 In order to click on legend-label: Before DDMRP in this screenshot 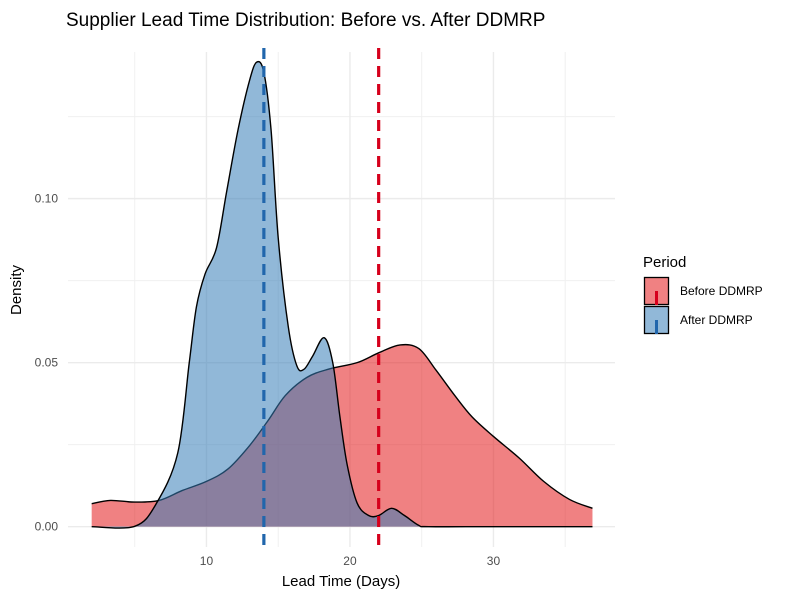, I will do `click(721, 291)`.